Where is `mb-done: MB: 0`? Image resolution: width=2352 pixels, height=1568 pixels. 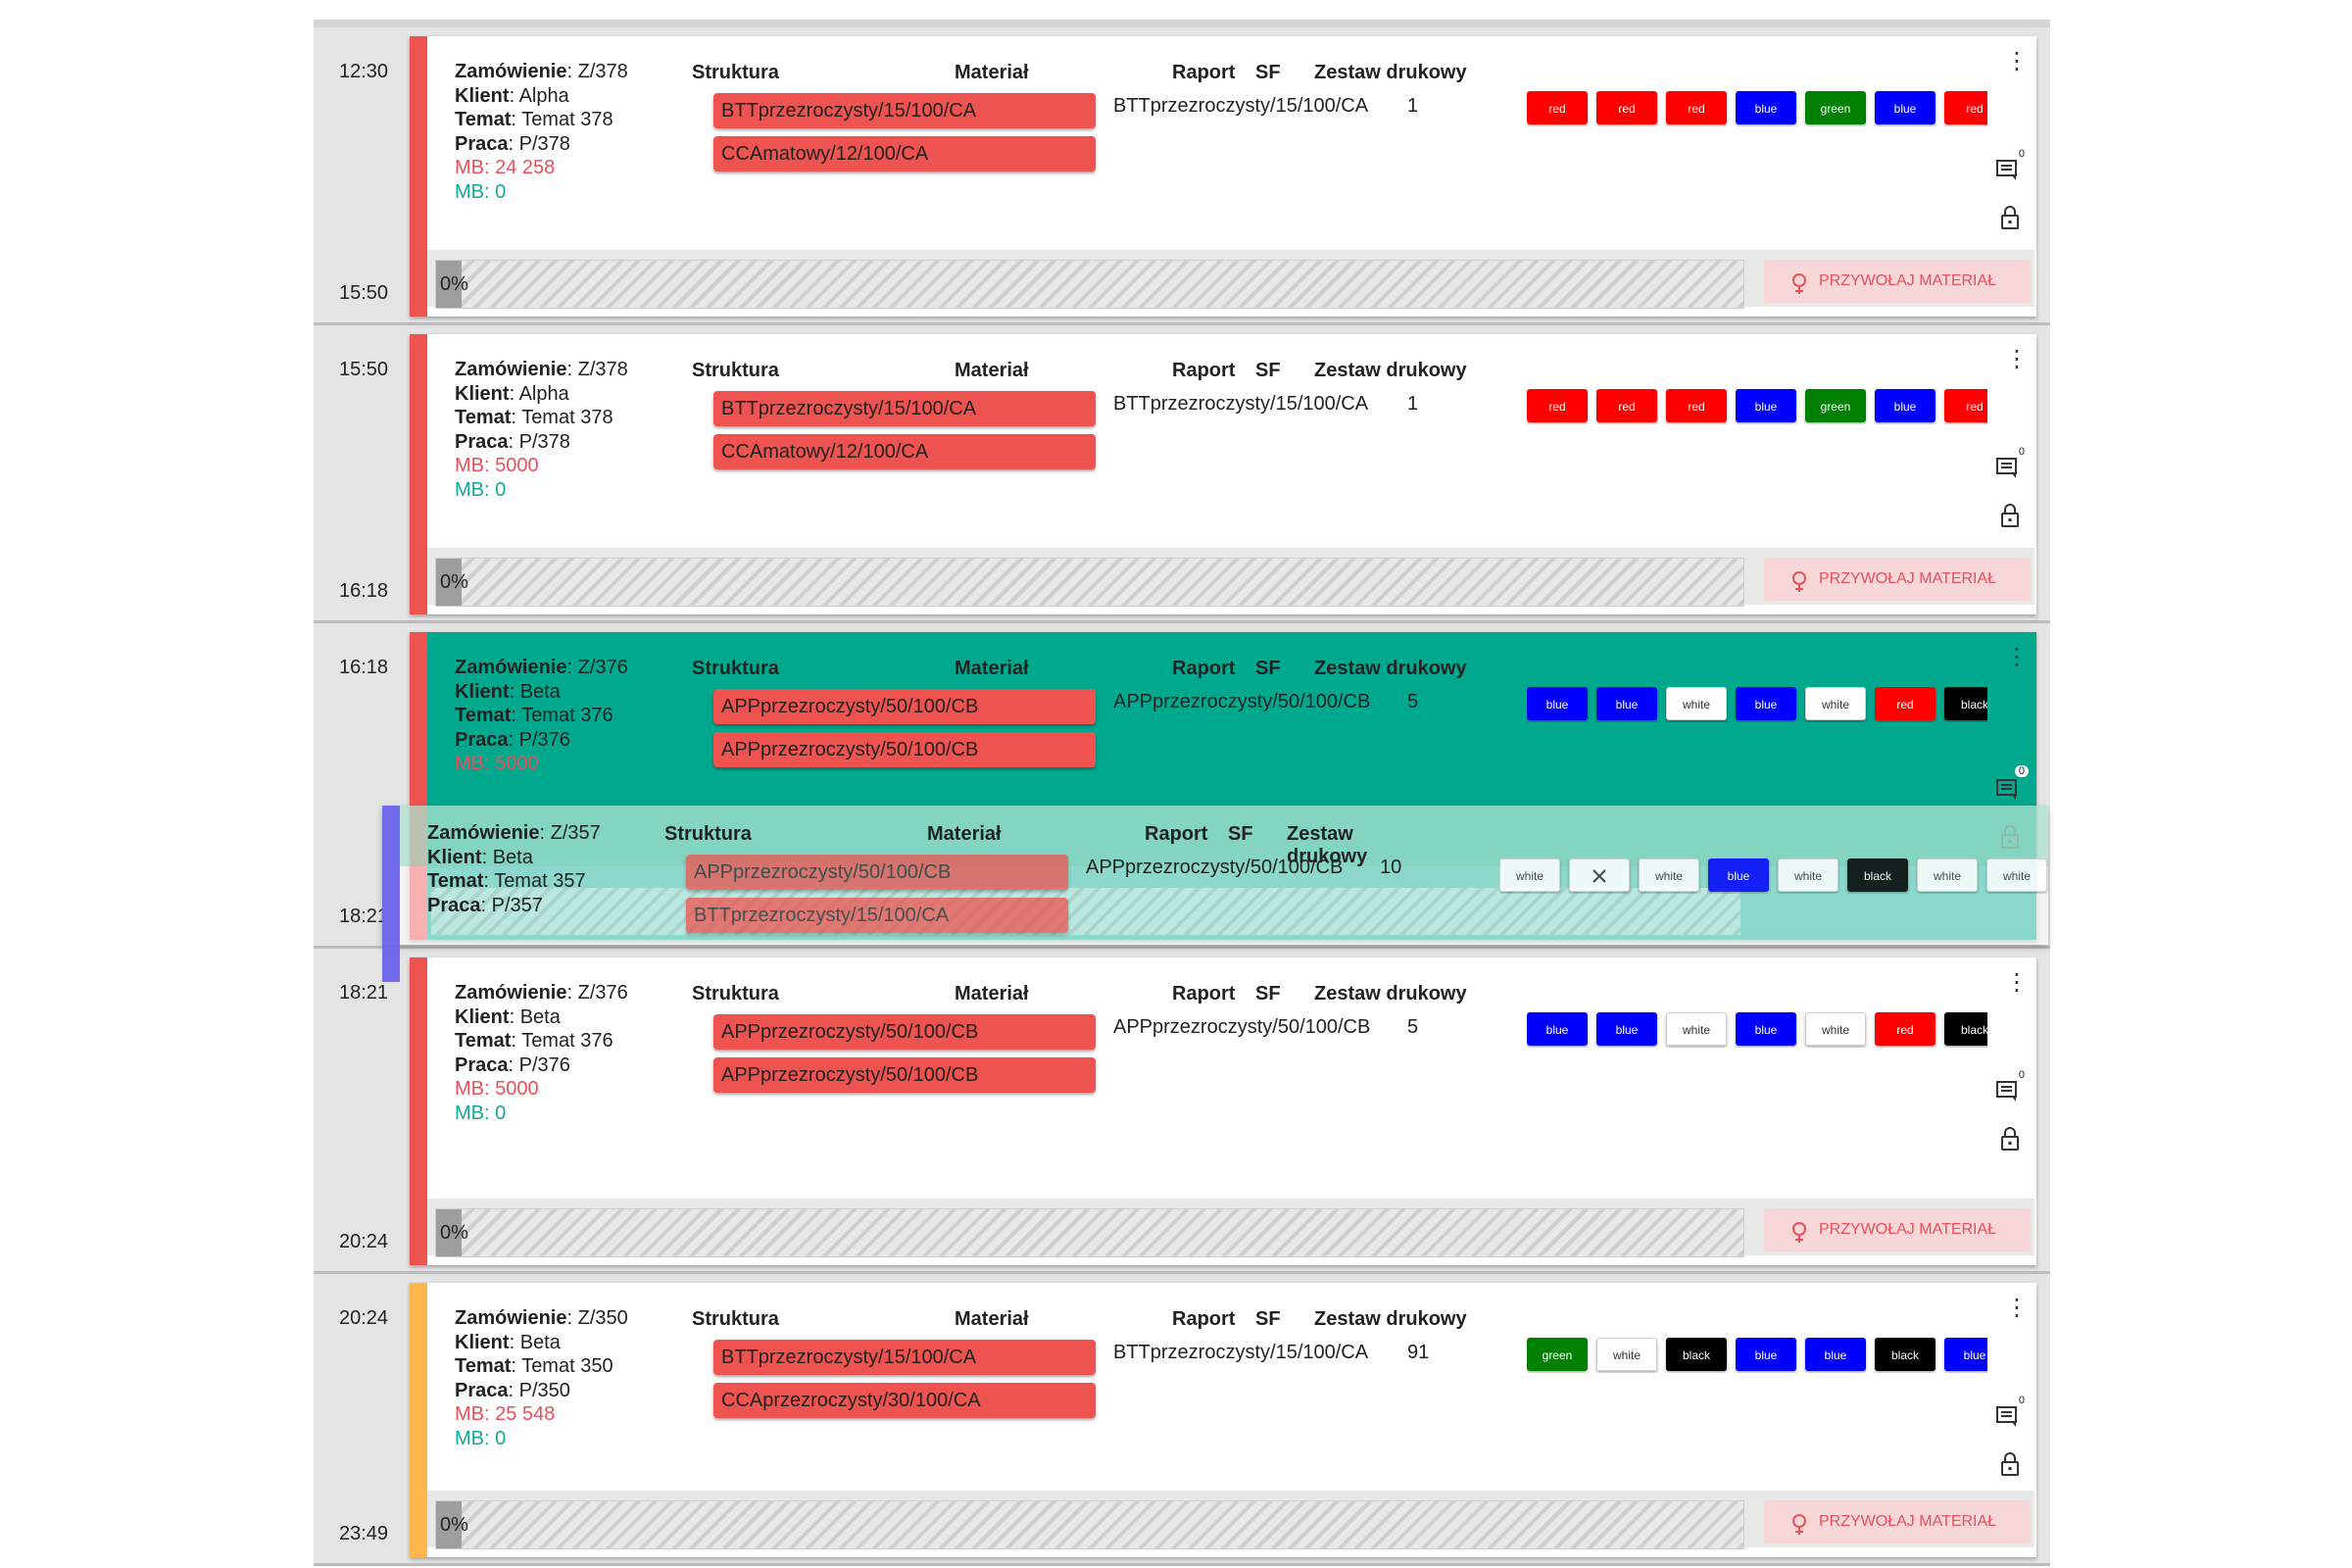 mb-done: MB: 0 is located at coordinates (481, 489).